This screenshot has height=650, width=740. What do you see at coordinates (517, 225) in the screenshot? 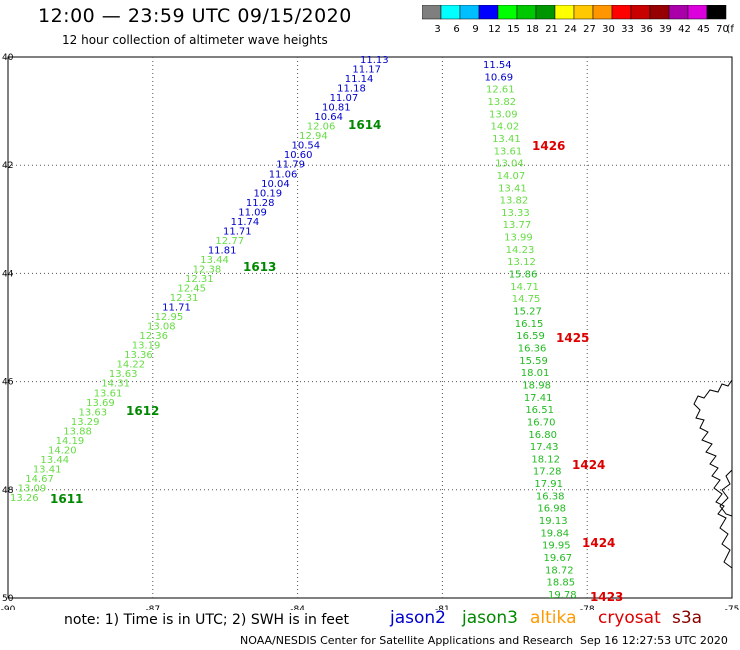
I see `wave-height-label: 13.77` at bounding box center [517, 225].